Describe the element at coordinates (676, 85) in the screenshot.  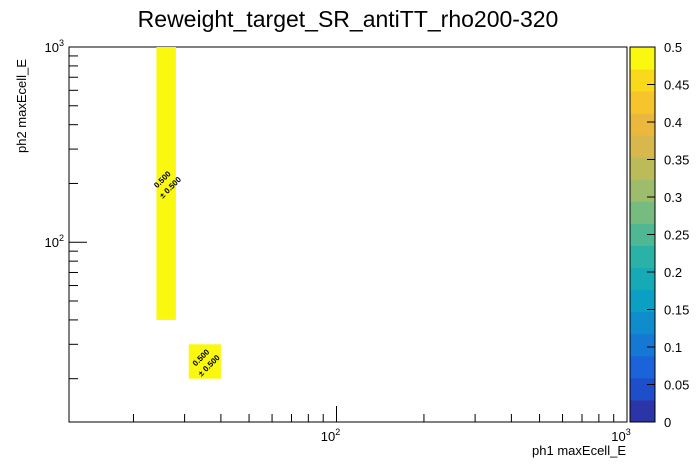
I see `colorbar-tick-label: 0.45` at that location.